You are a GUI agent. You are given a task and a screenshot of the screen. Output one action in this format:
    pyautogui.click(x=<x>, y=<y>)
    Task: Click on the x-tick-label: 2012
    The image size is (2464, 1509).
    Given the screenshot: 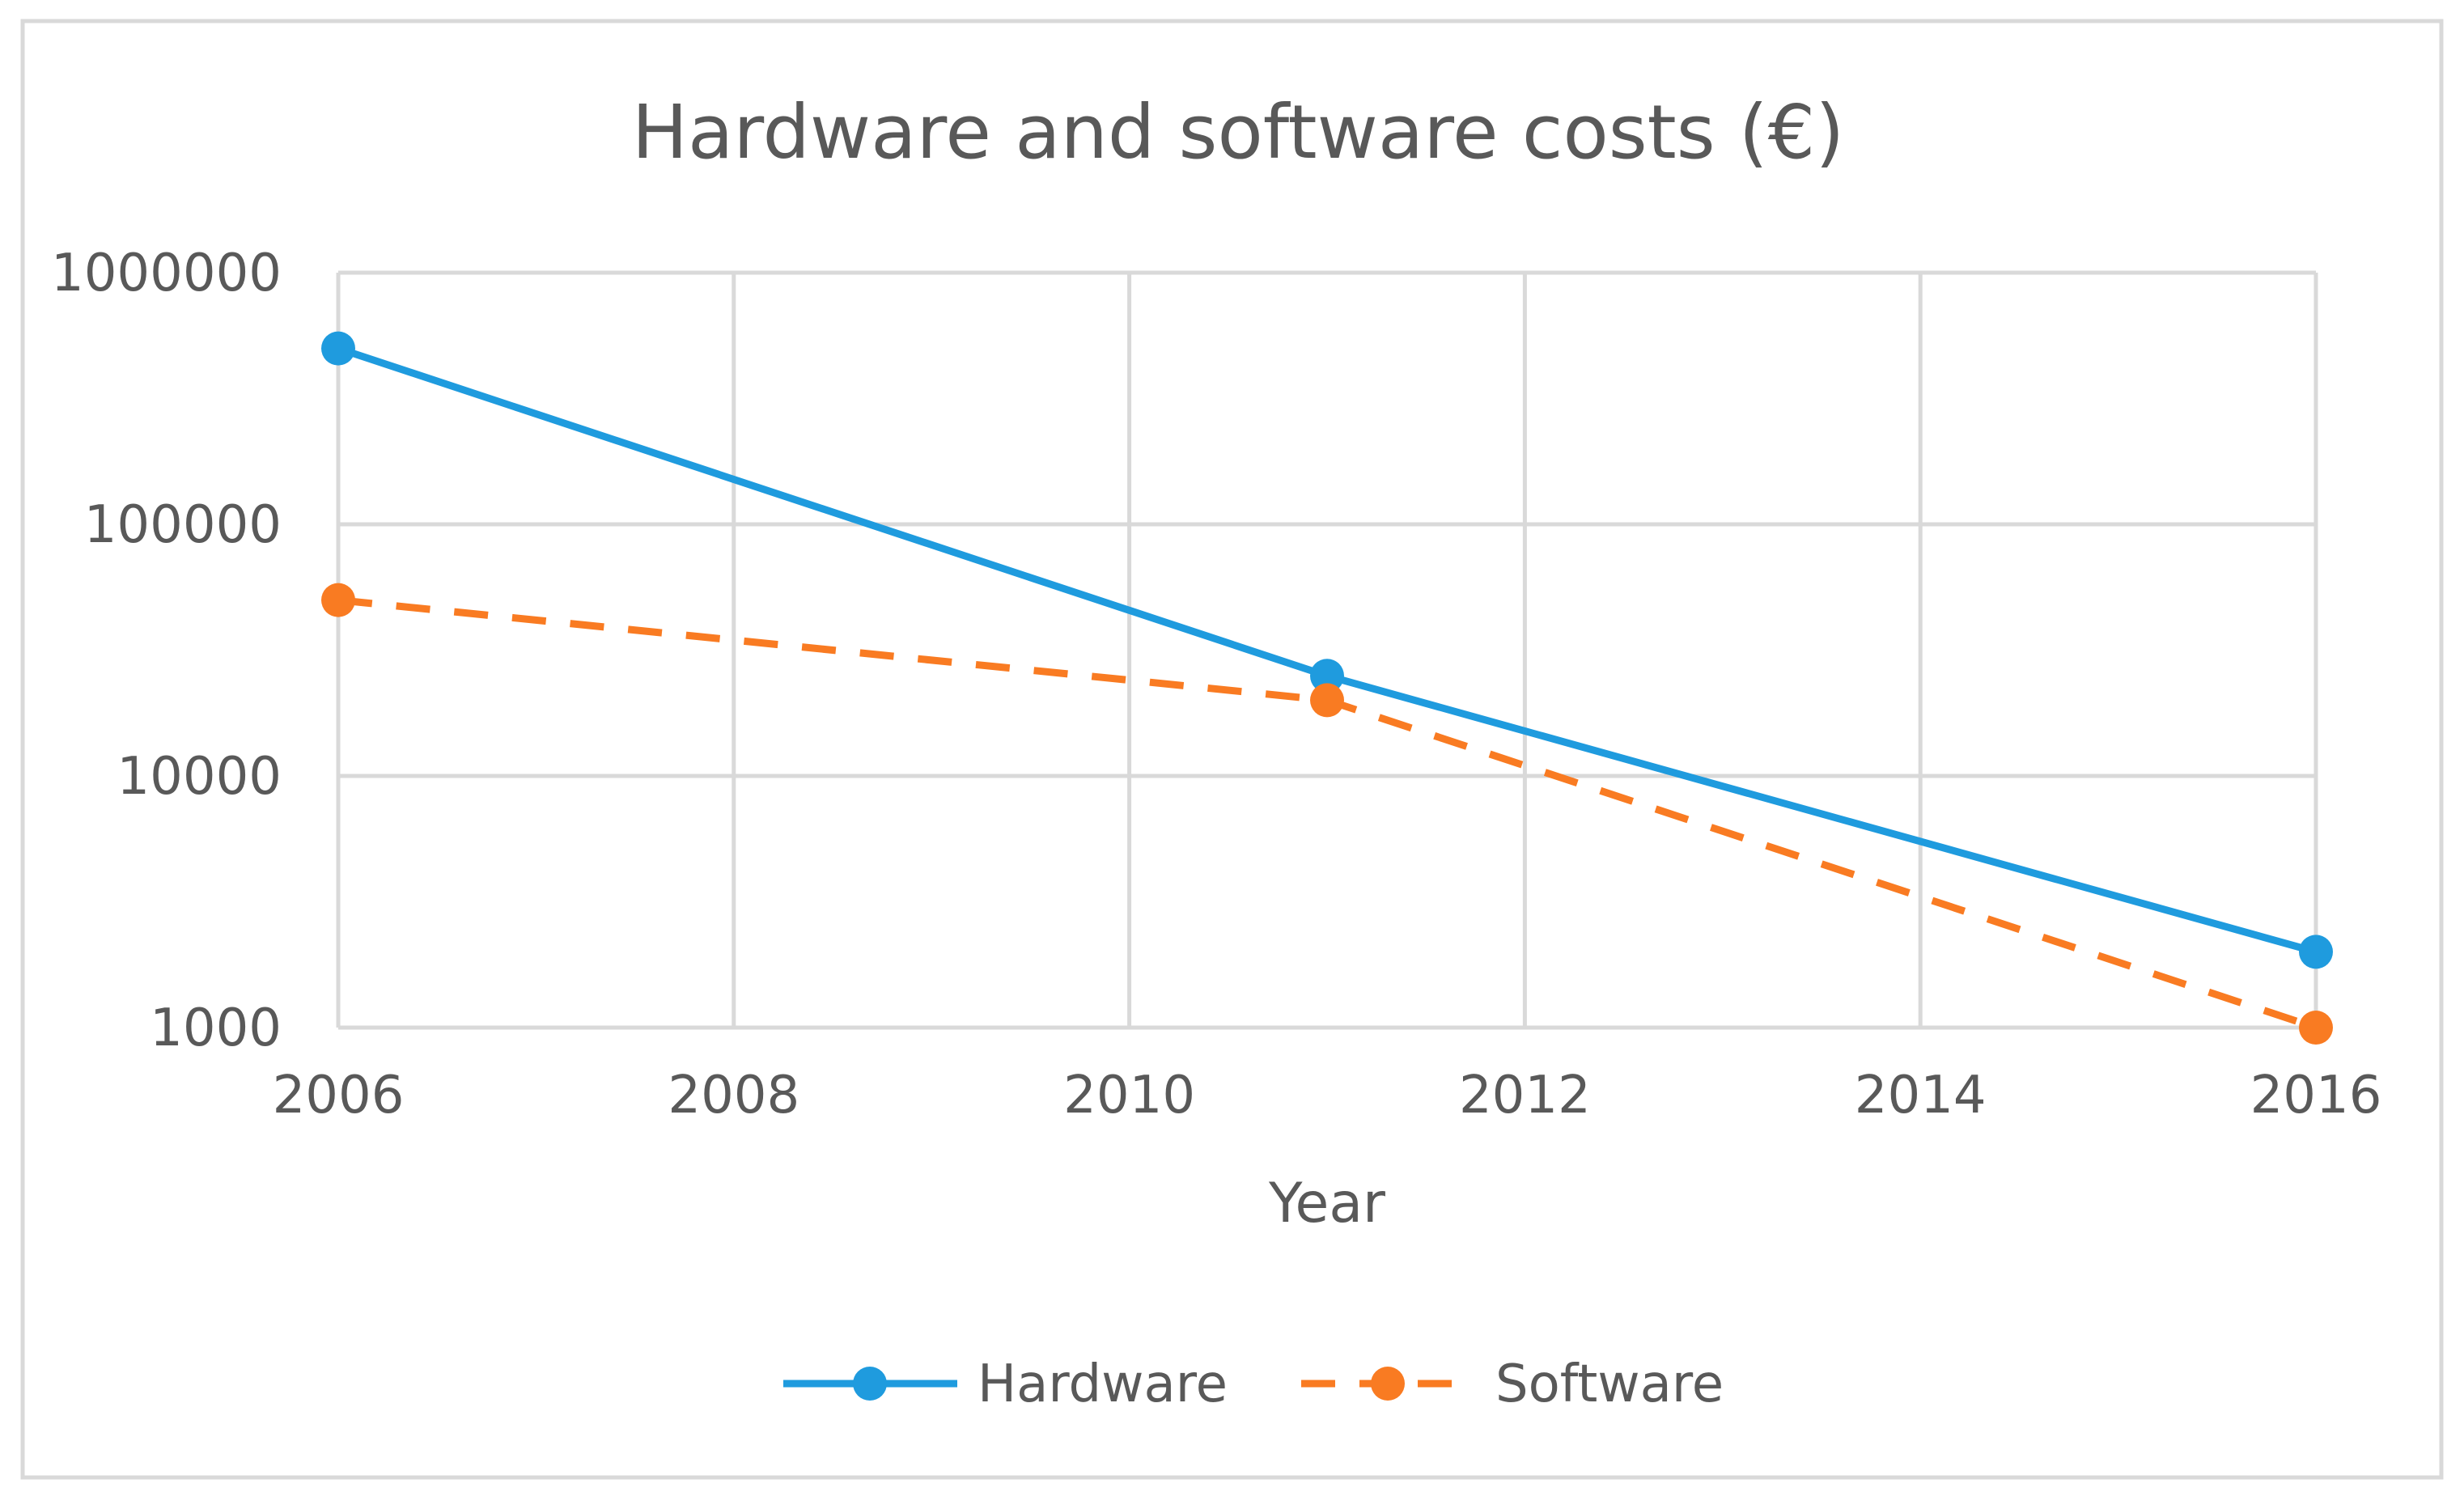 What is the action you would take?
    pyautogui.click(x=1525, y=1095)
    